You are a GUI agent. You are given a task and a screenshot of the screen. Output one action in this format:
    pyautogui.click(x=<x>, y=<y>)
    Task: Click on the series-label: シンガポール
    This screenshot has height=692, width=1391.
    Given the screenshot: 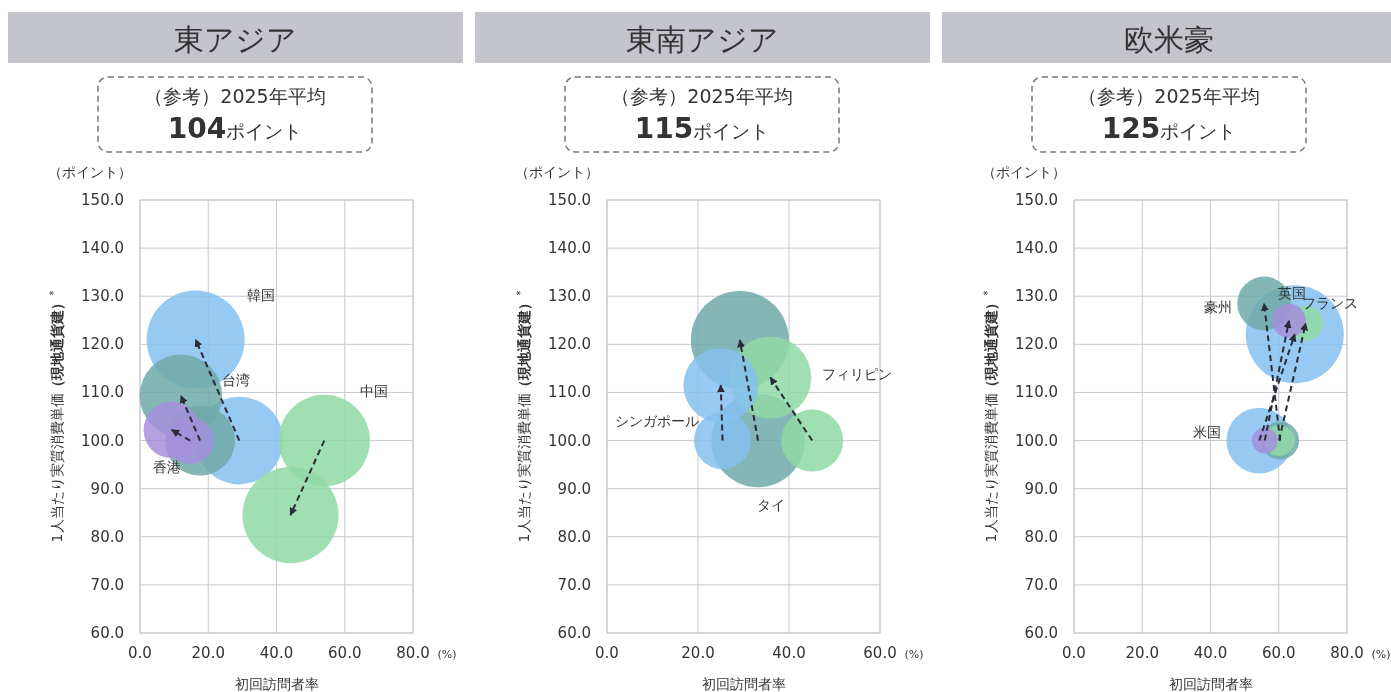 What is the action you would take?
    pyautogui.click(x=657, y=421)
    